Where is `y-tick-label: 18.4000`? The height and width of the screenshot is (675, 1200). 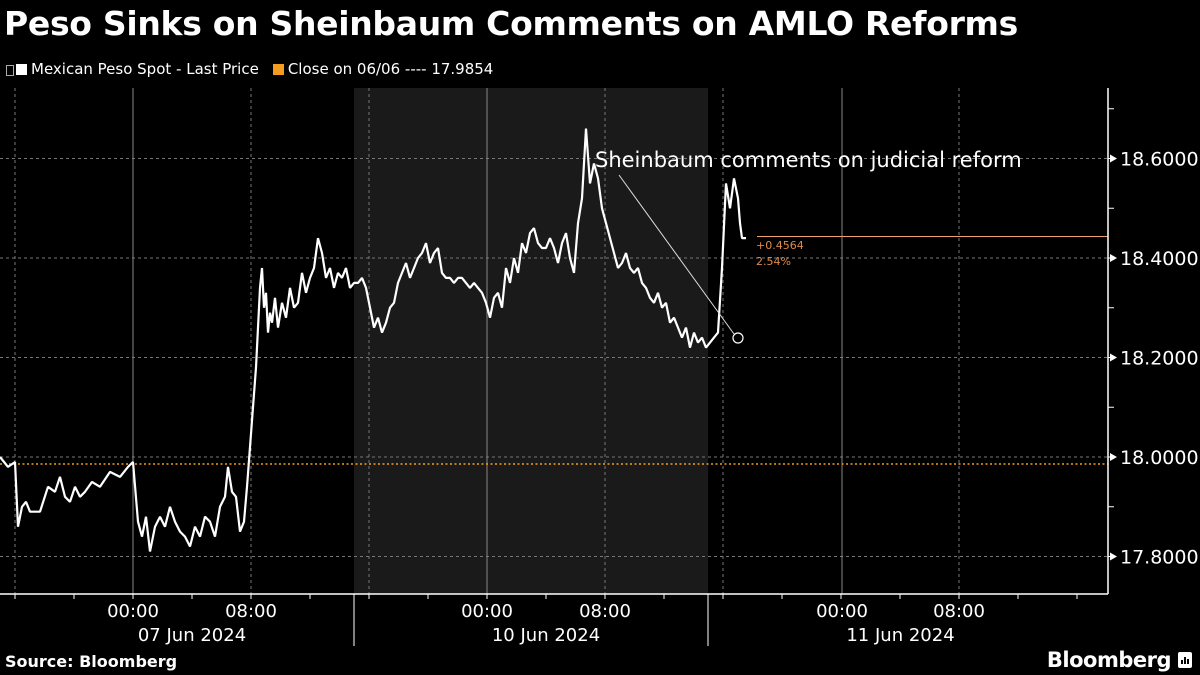
y-tick-label: 18.4000 is located at coordinates (1159, 259).